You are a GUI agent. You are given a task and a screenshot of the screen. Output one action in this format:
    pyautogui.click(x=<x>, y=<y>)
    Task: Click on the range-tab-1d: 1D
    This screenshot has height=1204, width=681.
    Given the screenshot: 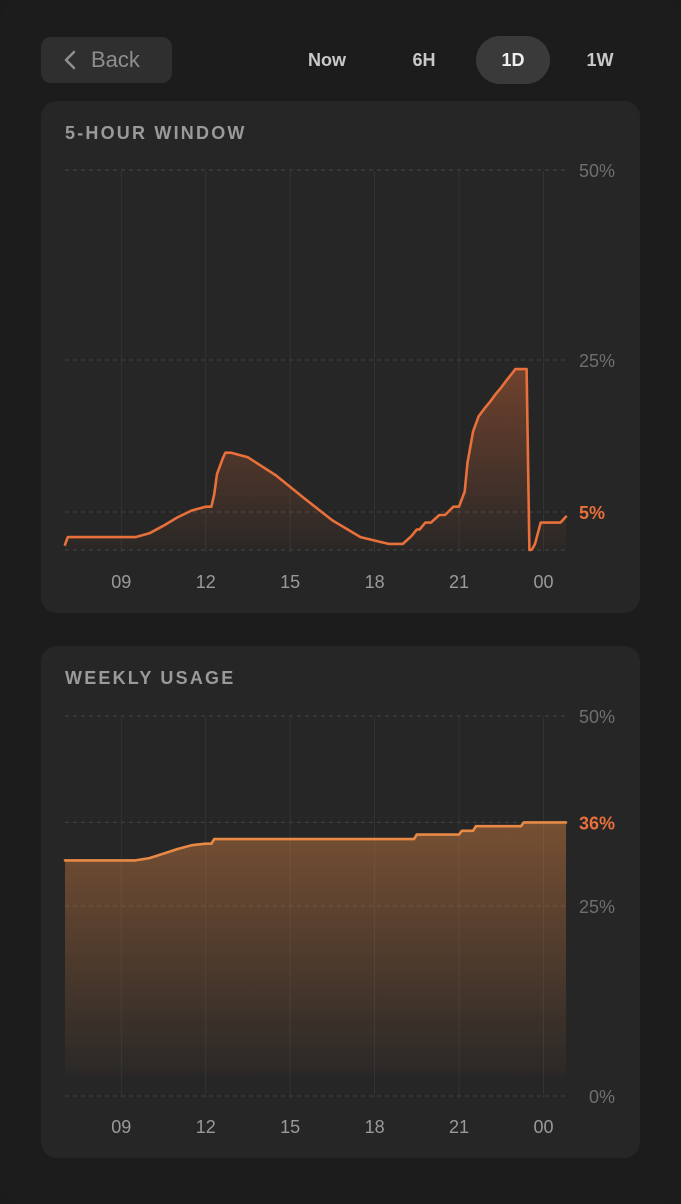 What is the action you would take?
    pyautogui.click(x=513, y=60)
    